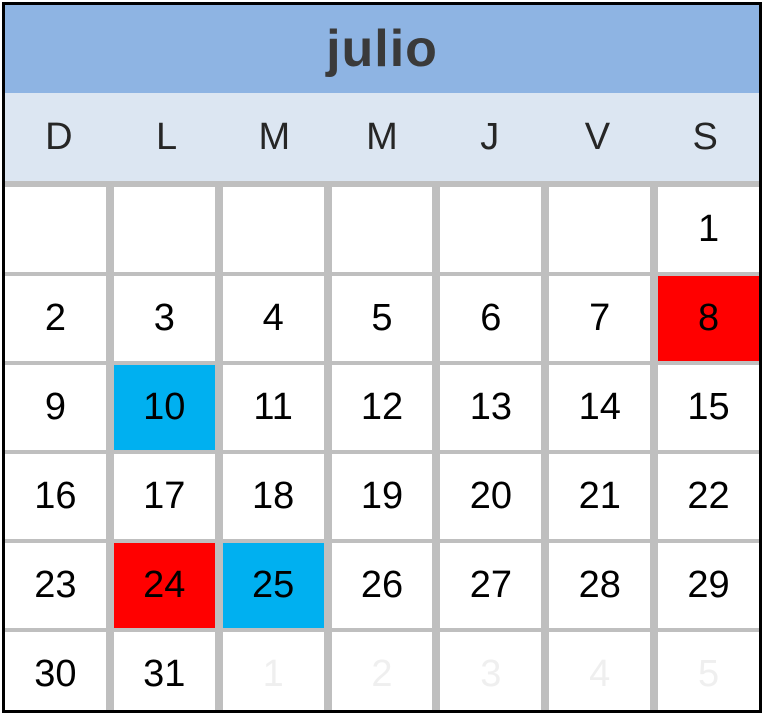 This screenshot has width=768, height=717. I want to click on day-cell: 19, so click(382, 496).